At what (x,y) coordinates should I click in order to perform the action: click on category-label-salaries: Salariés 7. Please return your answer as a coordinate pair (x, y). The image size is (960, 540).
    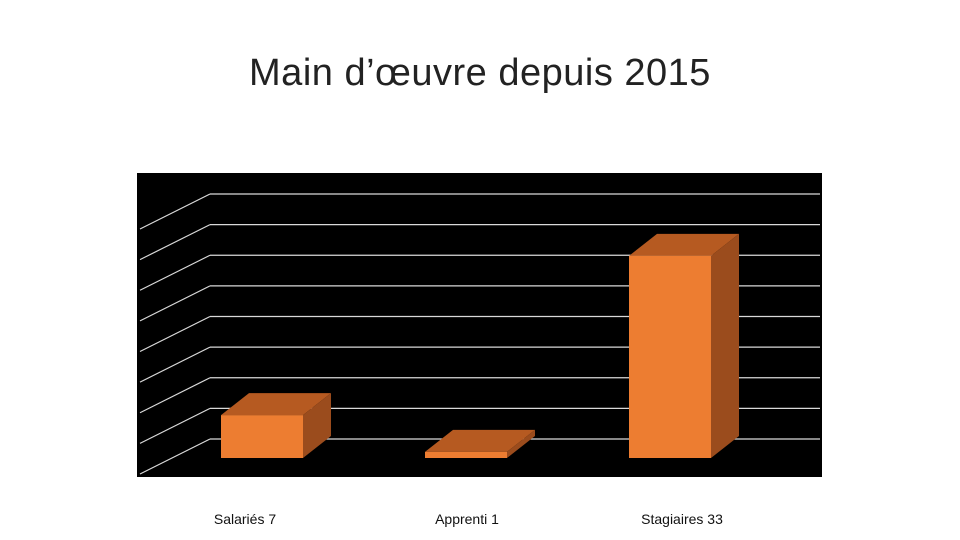
    Looking at the image, I should click on (245, 519).